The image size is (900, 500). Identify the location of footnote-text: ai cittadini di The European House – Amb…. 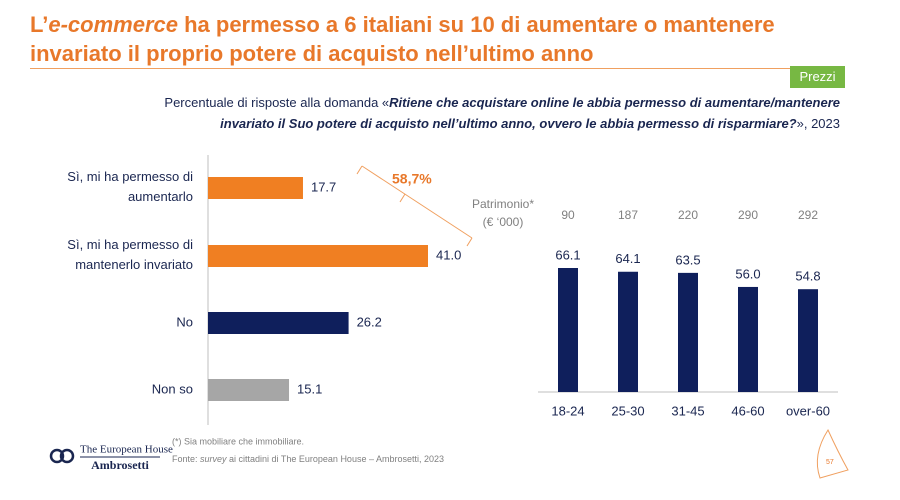
(335, 459).